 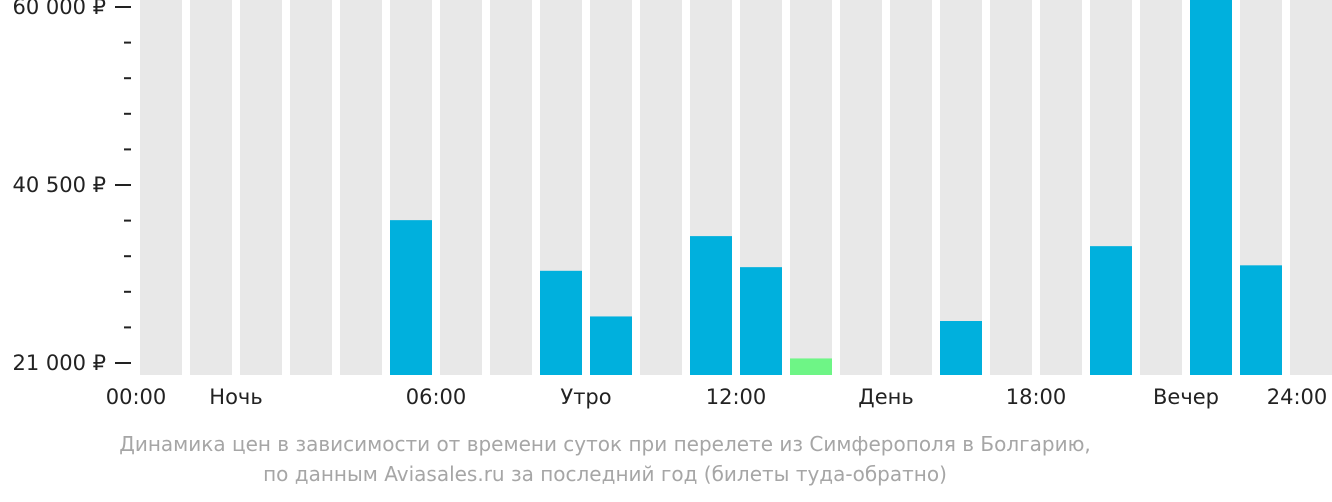 I want to click on y-tick-label: 21 000 ₽, so click(x=59, y=363).